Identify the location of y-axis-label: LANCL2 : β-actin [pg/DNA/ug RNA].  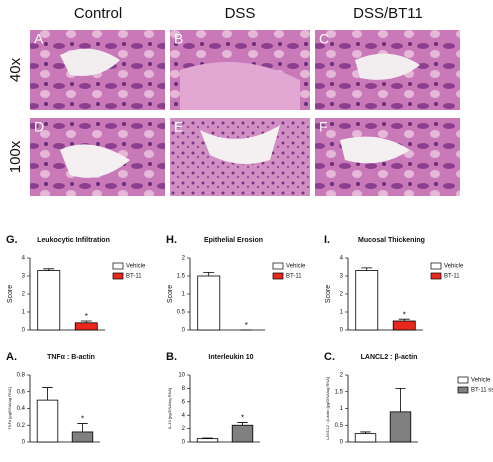
(327, 408).